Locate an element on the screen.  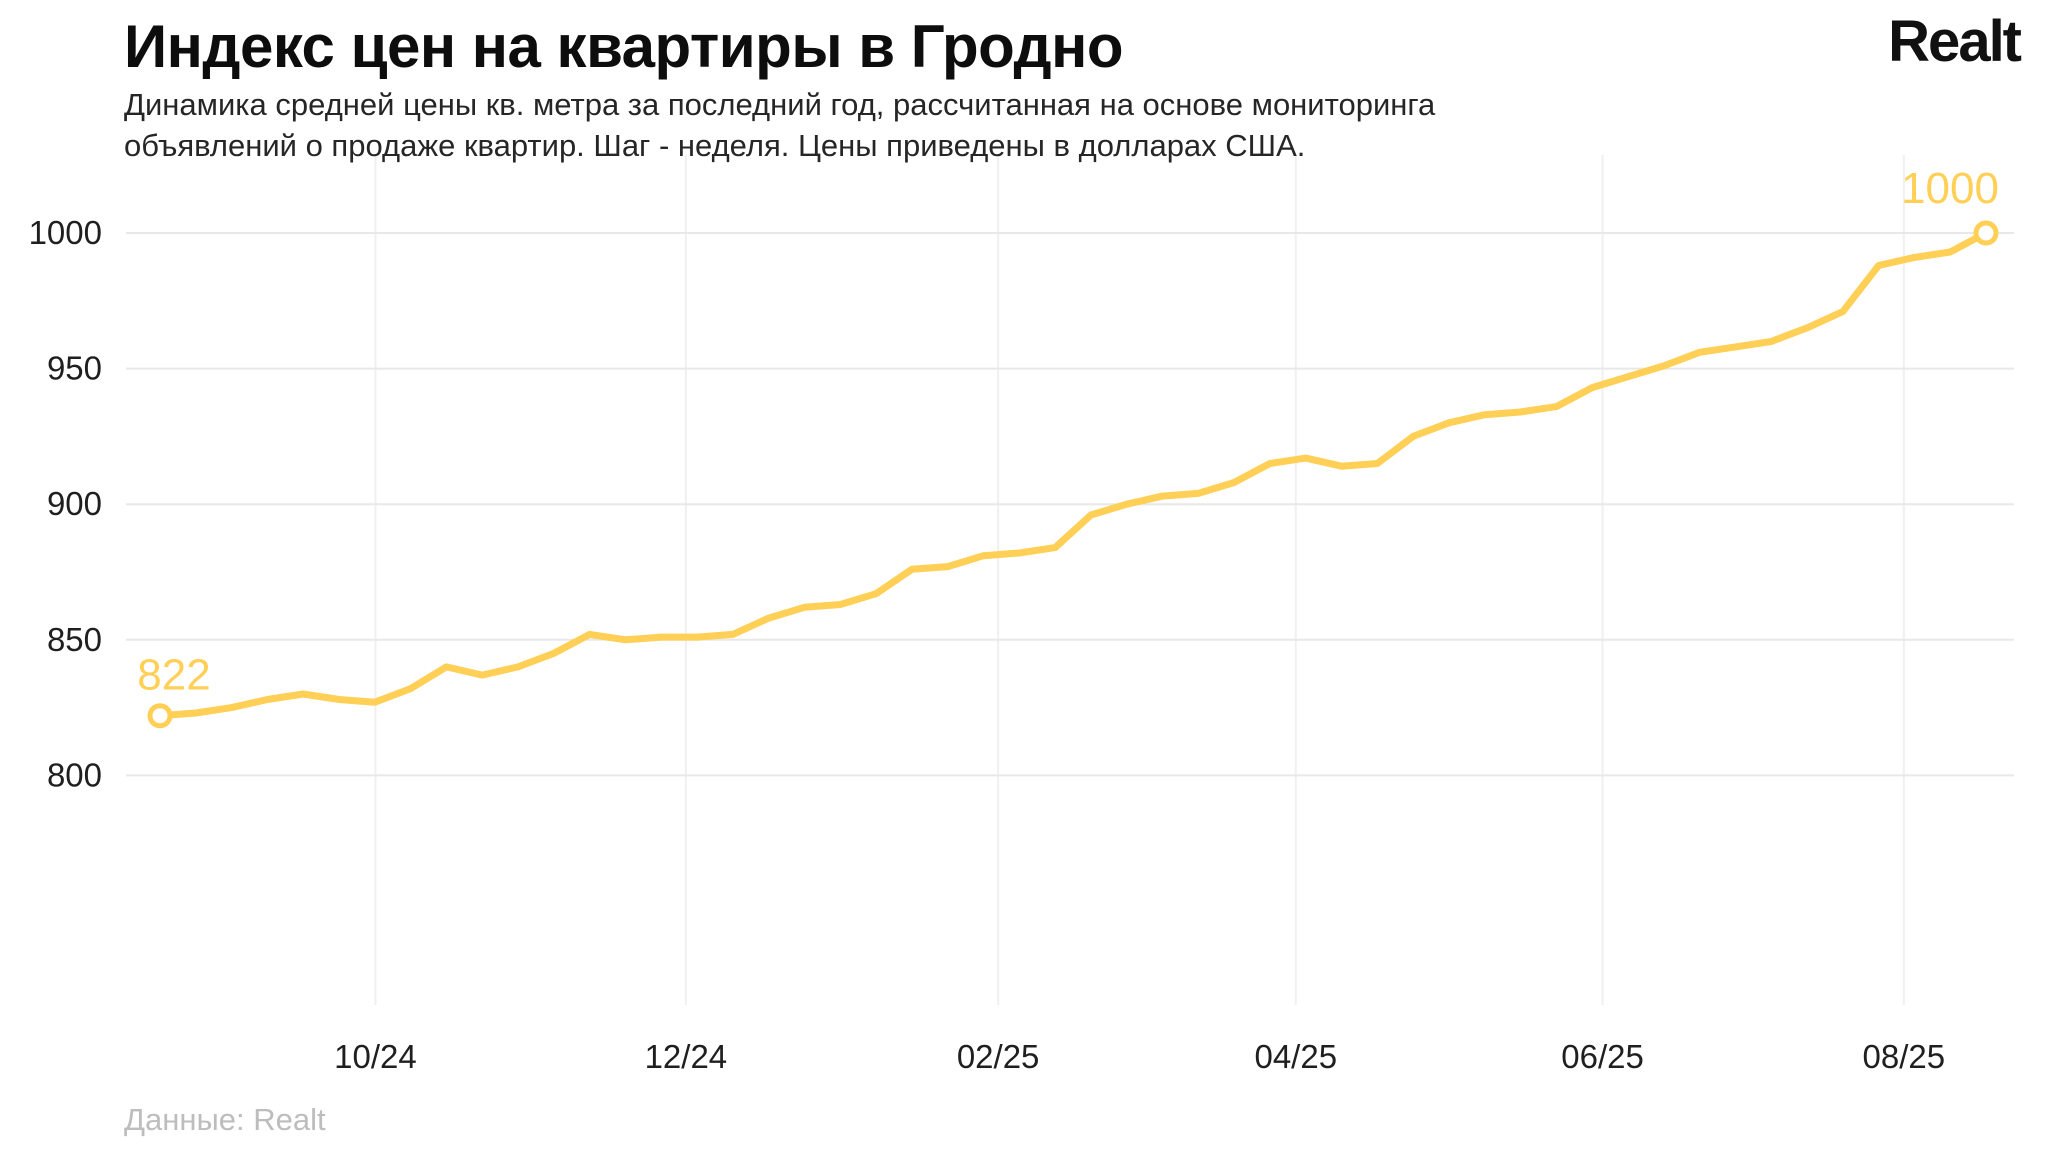
y-tick-label: 850 is located at coordinates (74, 639).